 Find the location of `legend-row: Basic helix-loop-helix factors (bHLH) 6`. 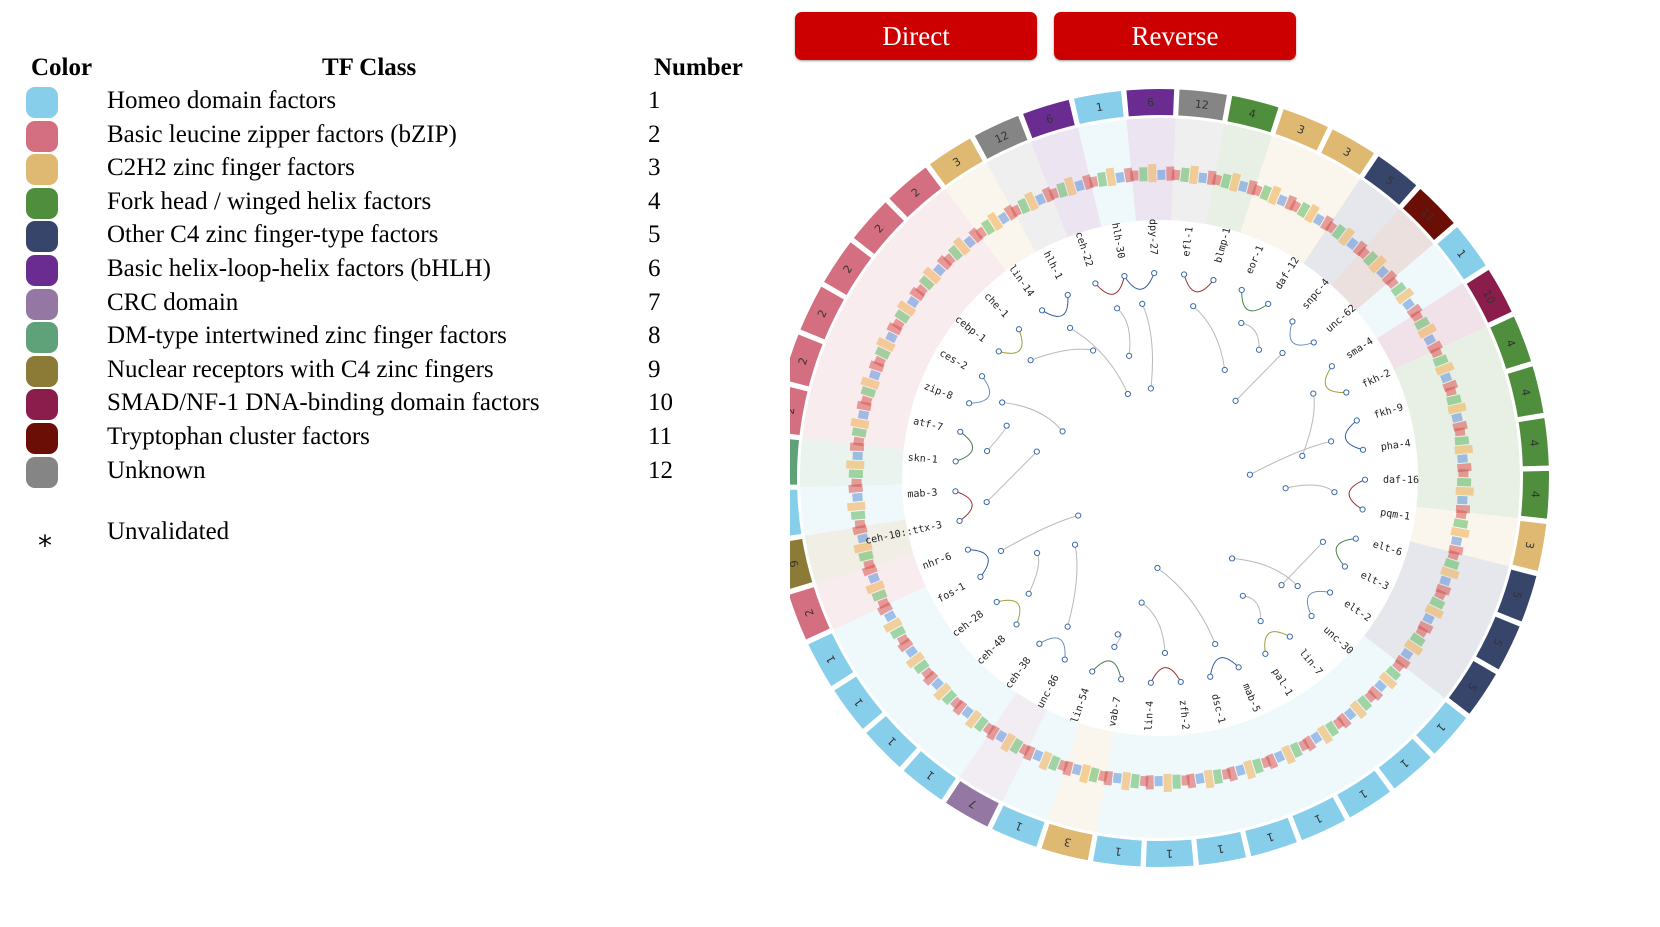

legend-row: Basic helix-loop-helix factors (bHLH) 6 is located at coordinates (380, 270).